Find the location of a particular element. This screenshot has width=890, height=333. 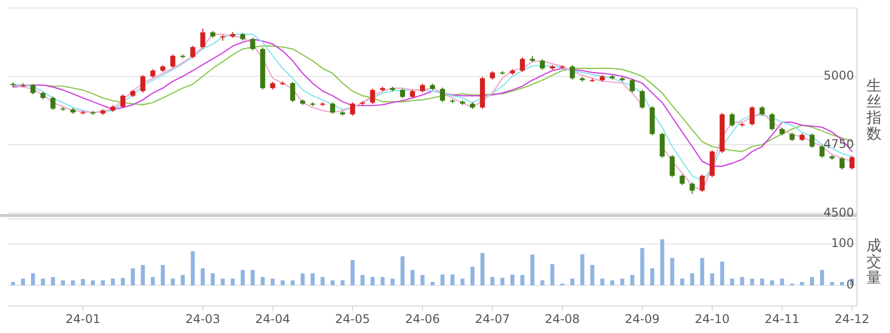

y-axis-title: 生丝指数 is located at coordinates (874, 109).